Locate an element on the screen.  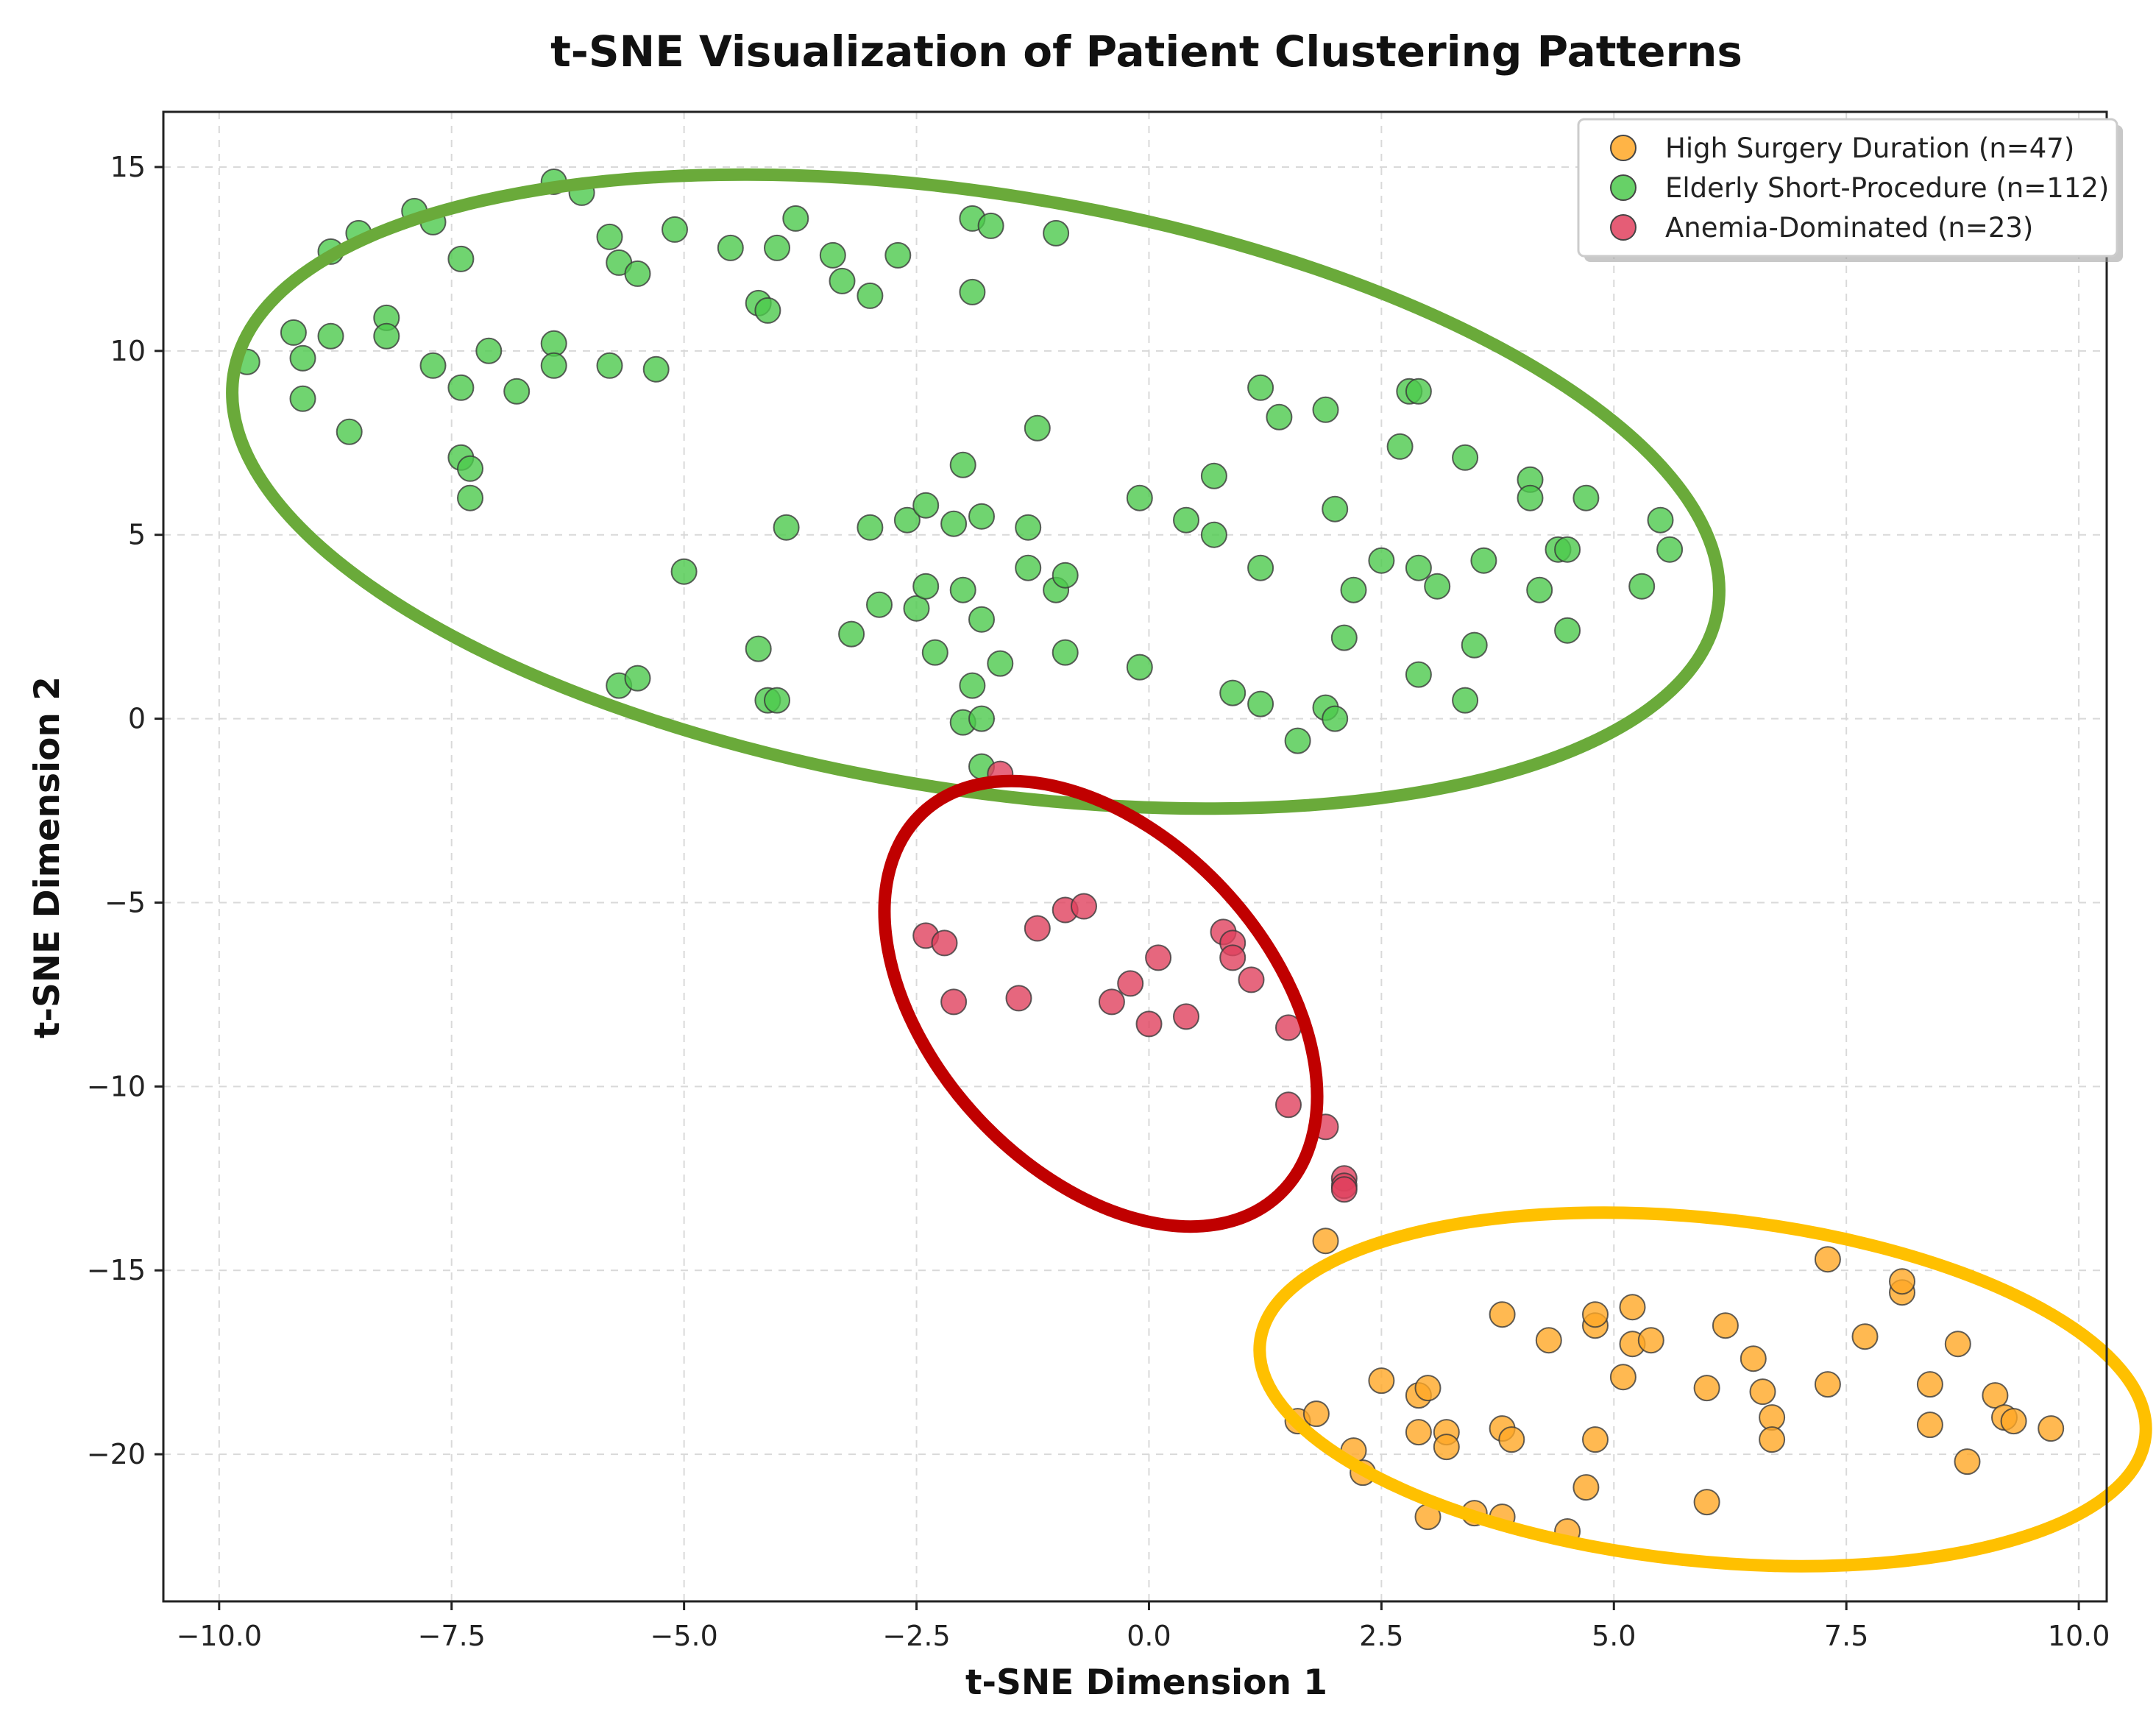
x-tick-label: −10.0 is located at coordinates (219, 1636).